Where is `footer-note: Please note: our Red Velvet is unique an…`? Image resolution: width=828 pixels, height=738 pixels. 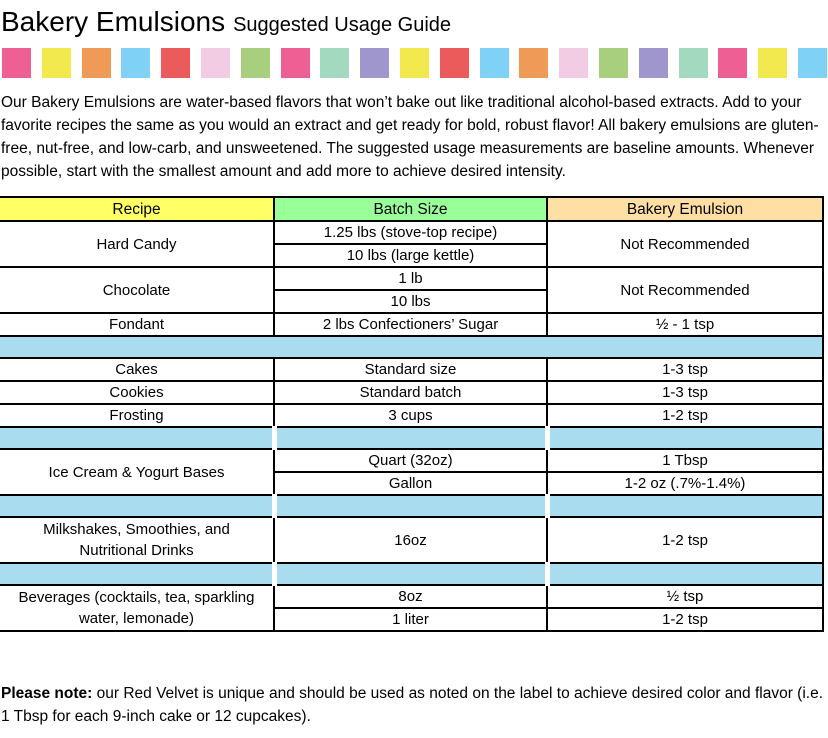
footer-note: Please note: our Red Velvet is unique an… is located at coordinates (413, 705).